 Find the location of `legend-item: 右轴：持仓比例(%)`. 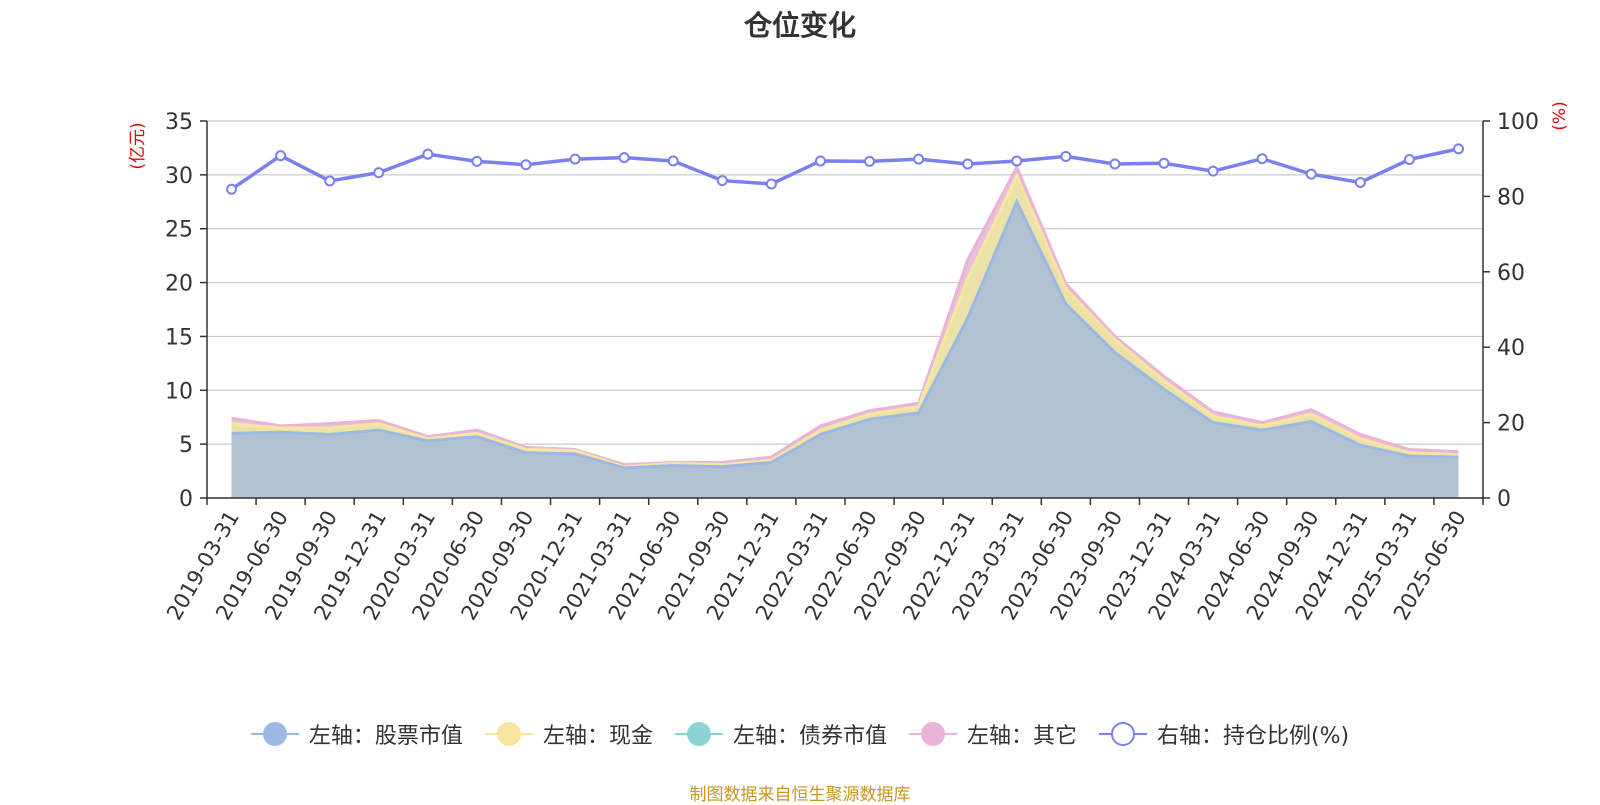

legend-item: 右轴：持仓比例(%) is located at coordinates (1224, 734).